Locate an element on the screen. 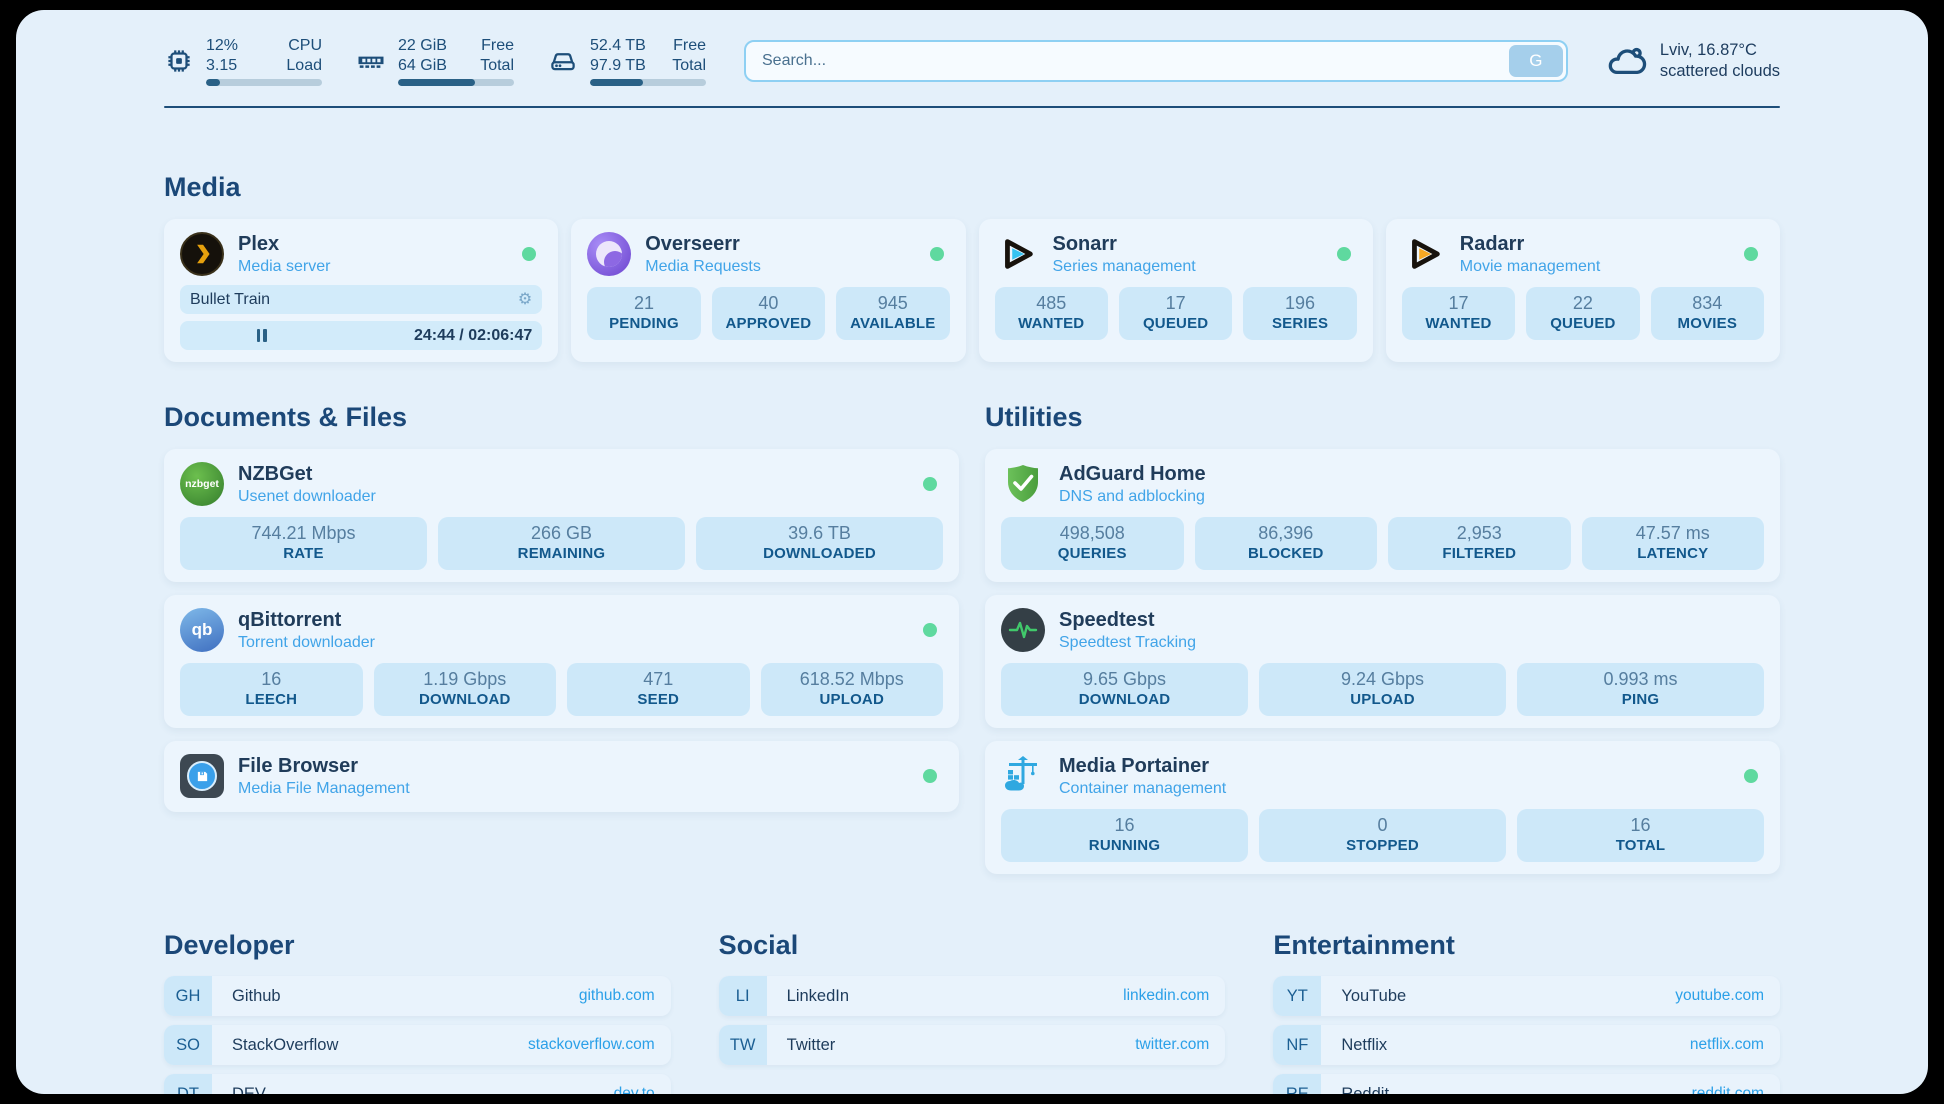  overseerr-icon is located at coordinates (609, 254).